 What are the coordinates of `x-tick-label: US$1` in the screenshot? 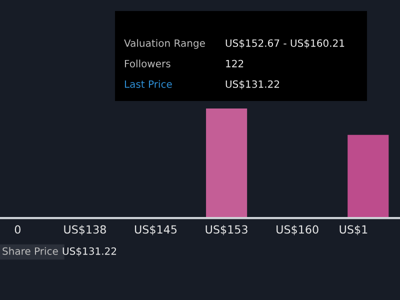 It's located at (354, 230).